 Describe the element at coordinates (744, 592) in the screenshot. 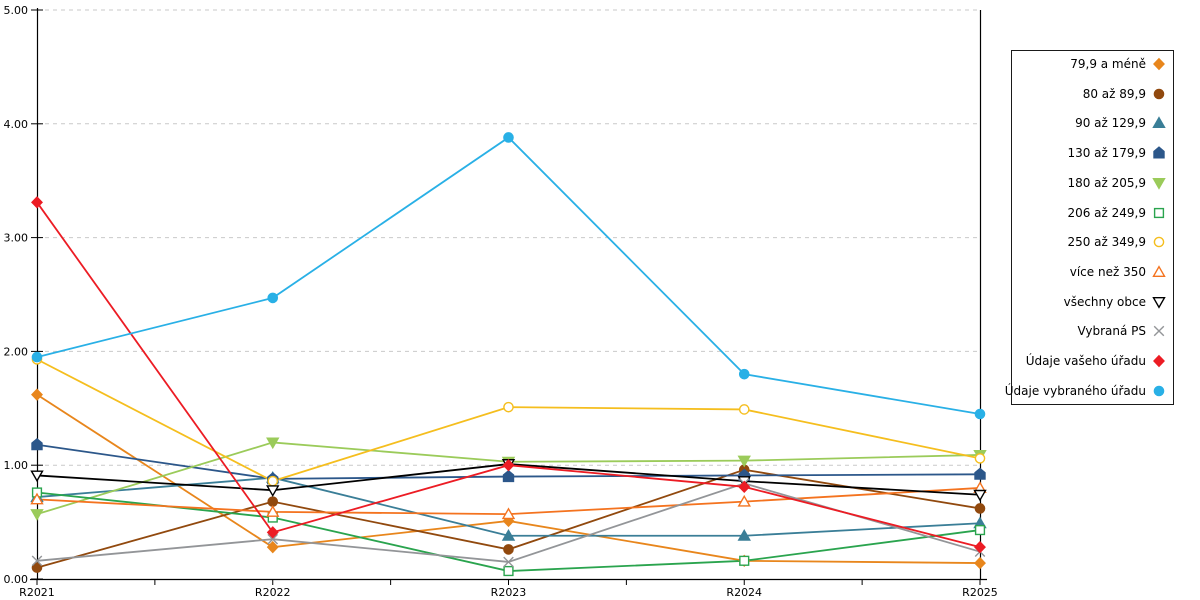

I see `x-tick-label: R2024` at that location.